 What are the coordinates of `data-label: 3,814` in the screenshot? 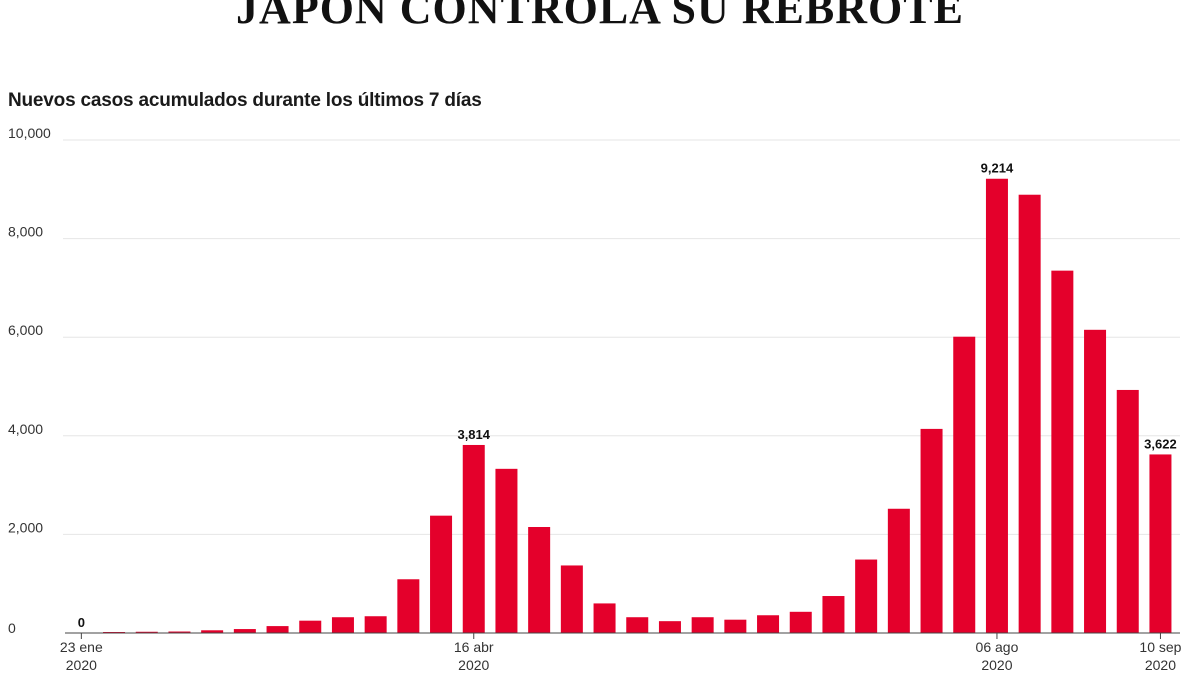 It's located at (473, 434).